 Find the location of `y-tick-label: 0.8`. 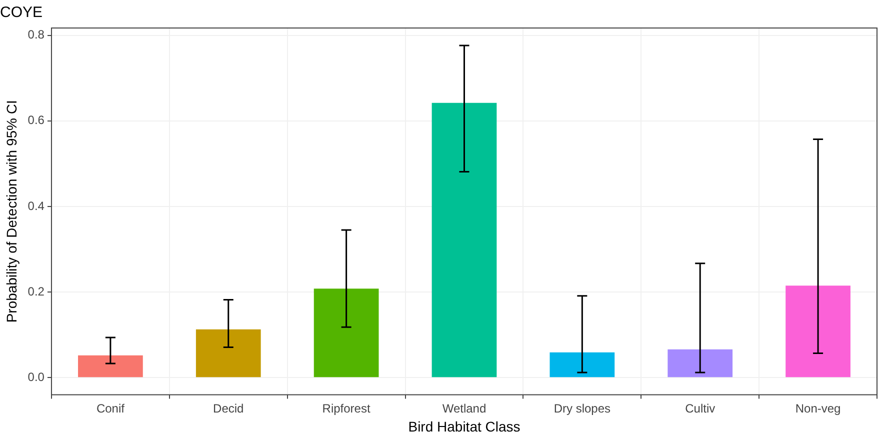

y-tick-label: 0.8 is located at coordinates (36, 35).